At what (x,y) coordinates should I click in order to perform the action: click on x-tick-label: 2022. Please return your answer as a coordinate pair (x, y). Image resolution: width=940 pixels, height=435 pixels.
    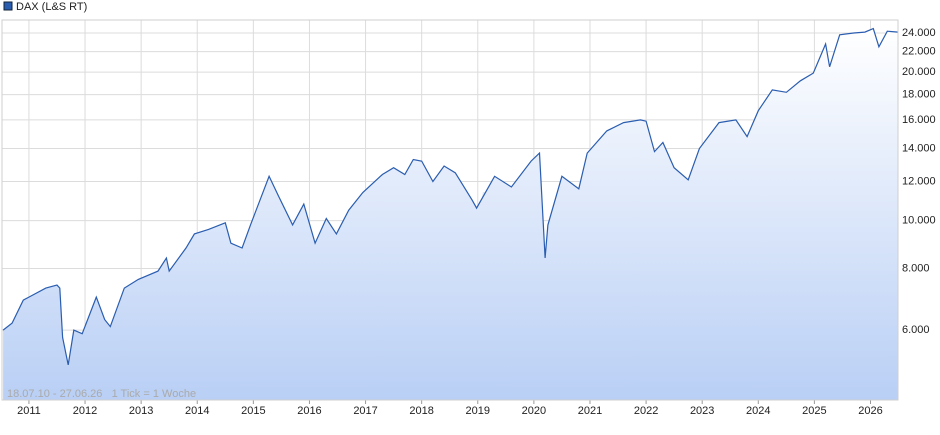
    Looking at the image, I should click on (646, 411).